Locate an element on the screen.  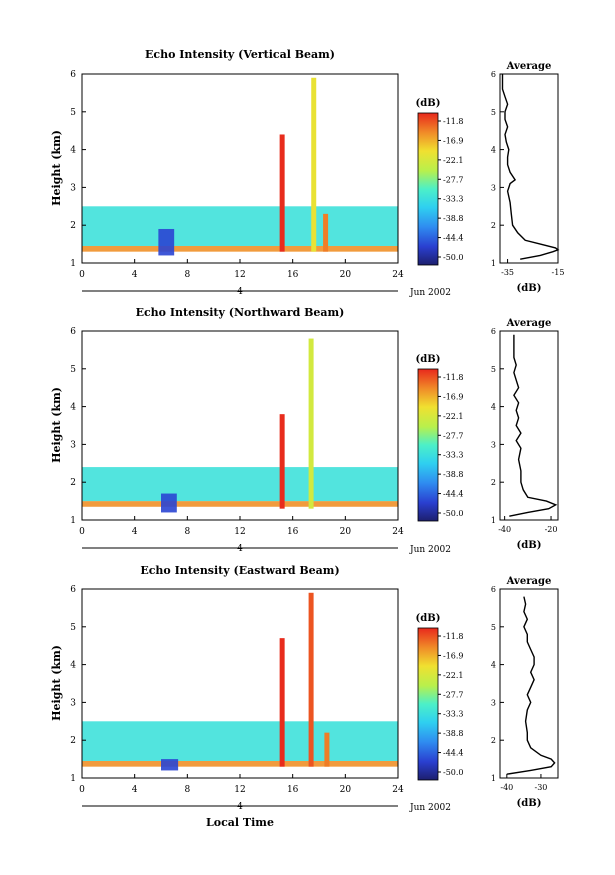
panel-title: Echo Intensity (Northward Beam) is located at coordinates (240, 312).